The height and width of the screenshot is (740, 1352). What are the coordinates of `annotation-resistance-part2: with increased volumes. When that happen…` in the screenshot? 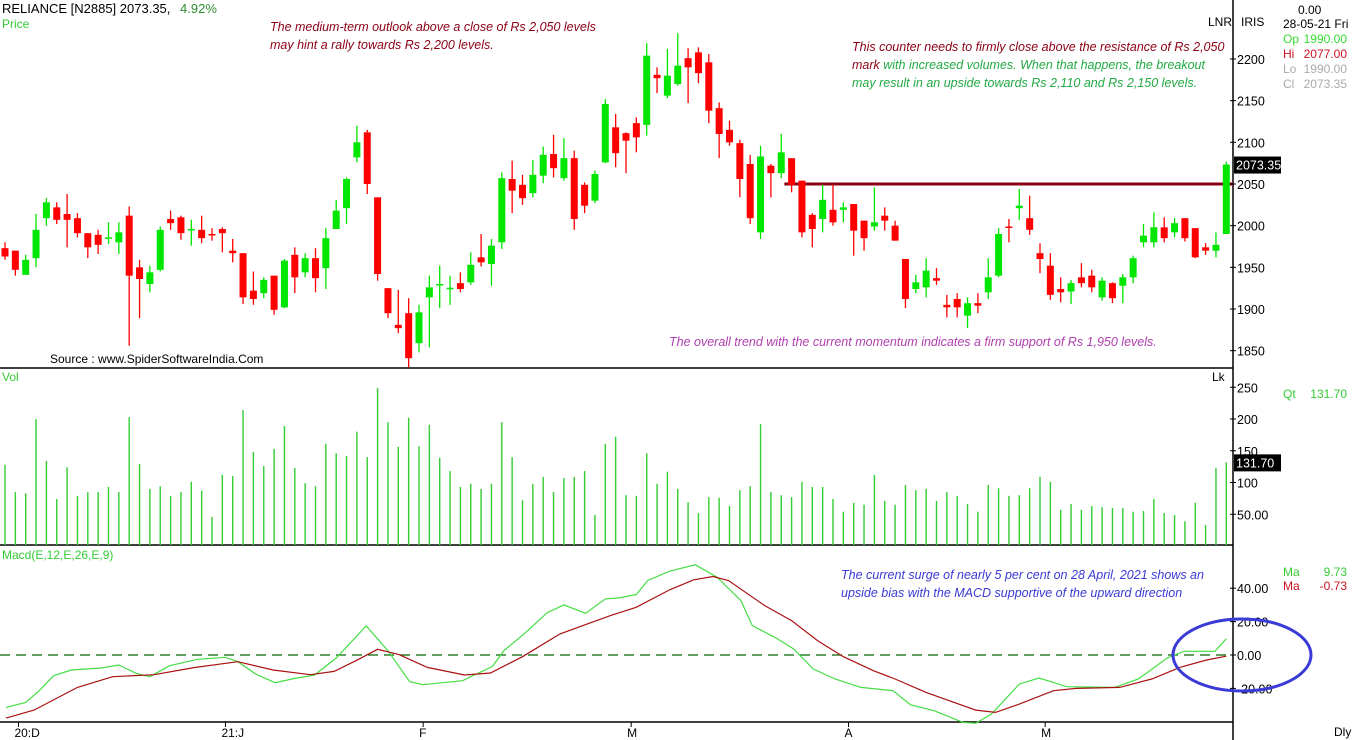 It's located at (1028, 74).